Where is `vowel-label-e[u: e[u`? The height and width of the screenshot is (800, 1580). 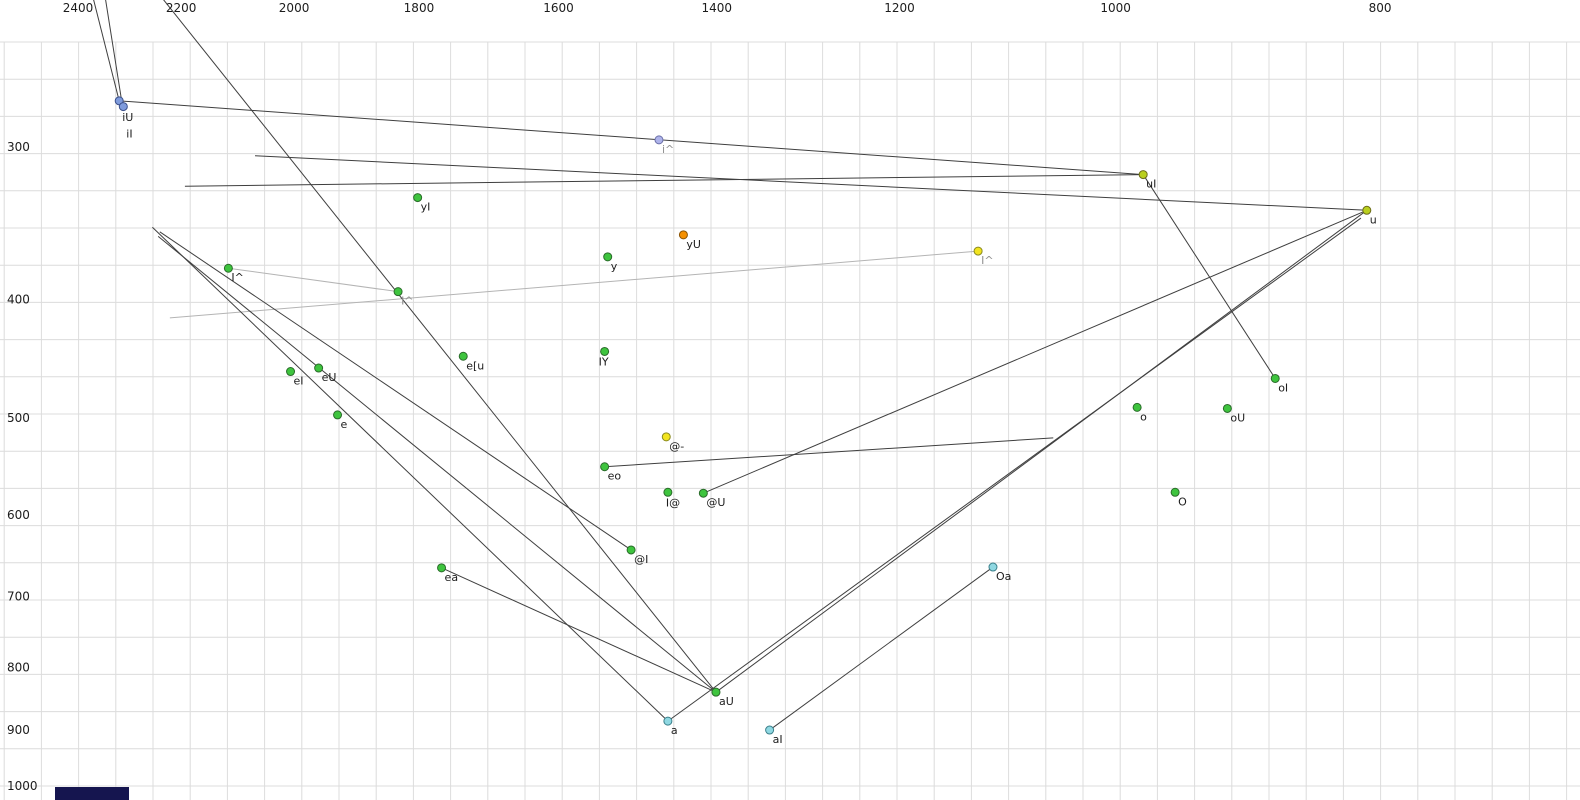
vowel-label-e[u: e[u is located at coordinates (475, 365).